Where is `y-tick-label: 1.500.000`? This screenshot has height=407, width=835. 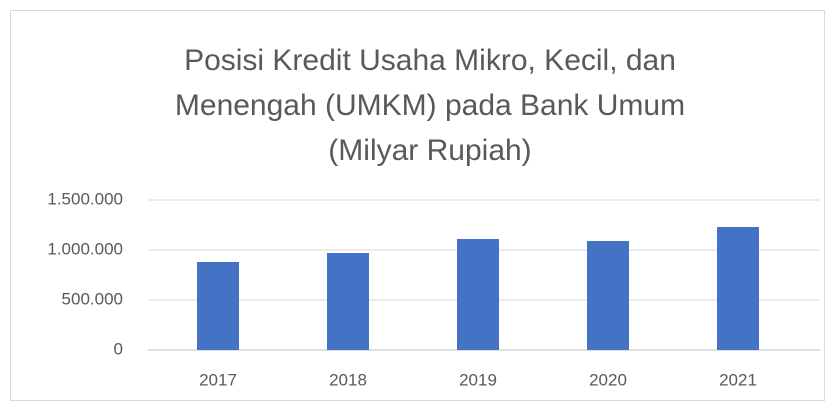 y-tick-label: 1.500.000 is located at coordinates (85, 198).